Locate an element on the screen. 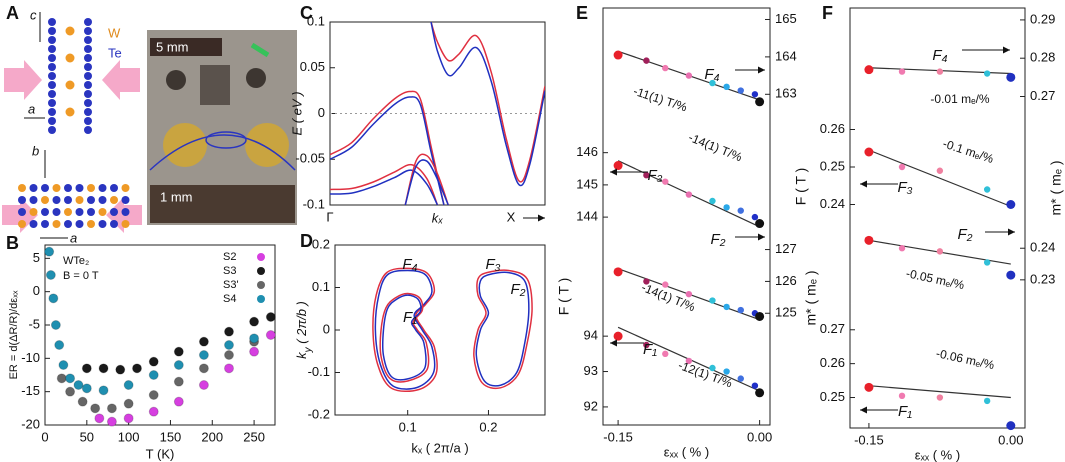 The width and height of the screenshot is (1065, 462). x-tick-label: 0.00 is located at coordinates (1010, 439).